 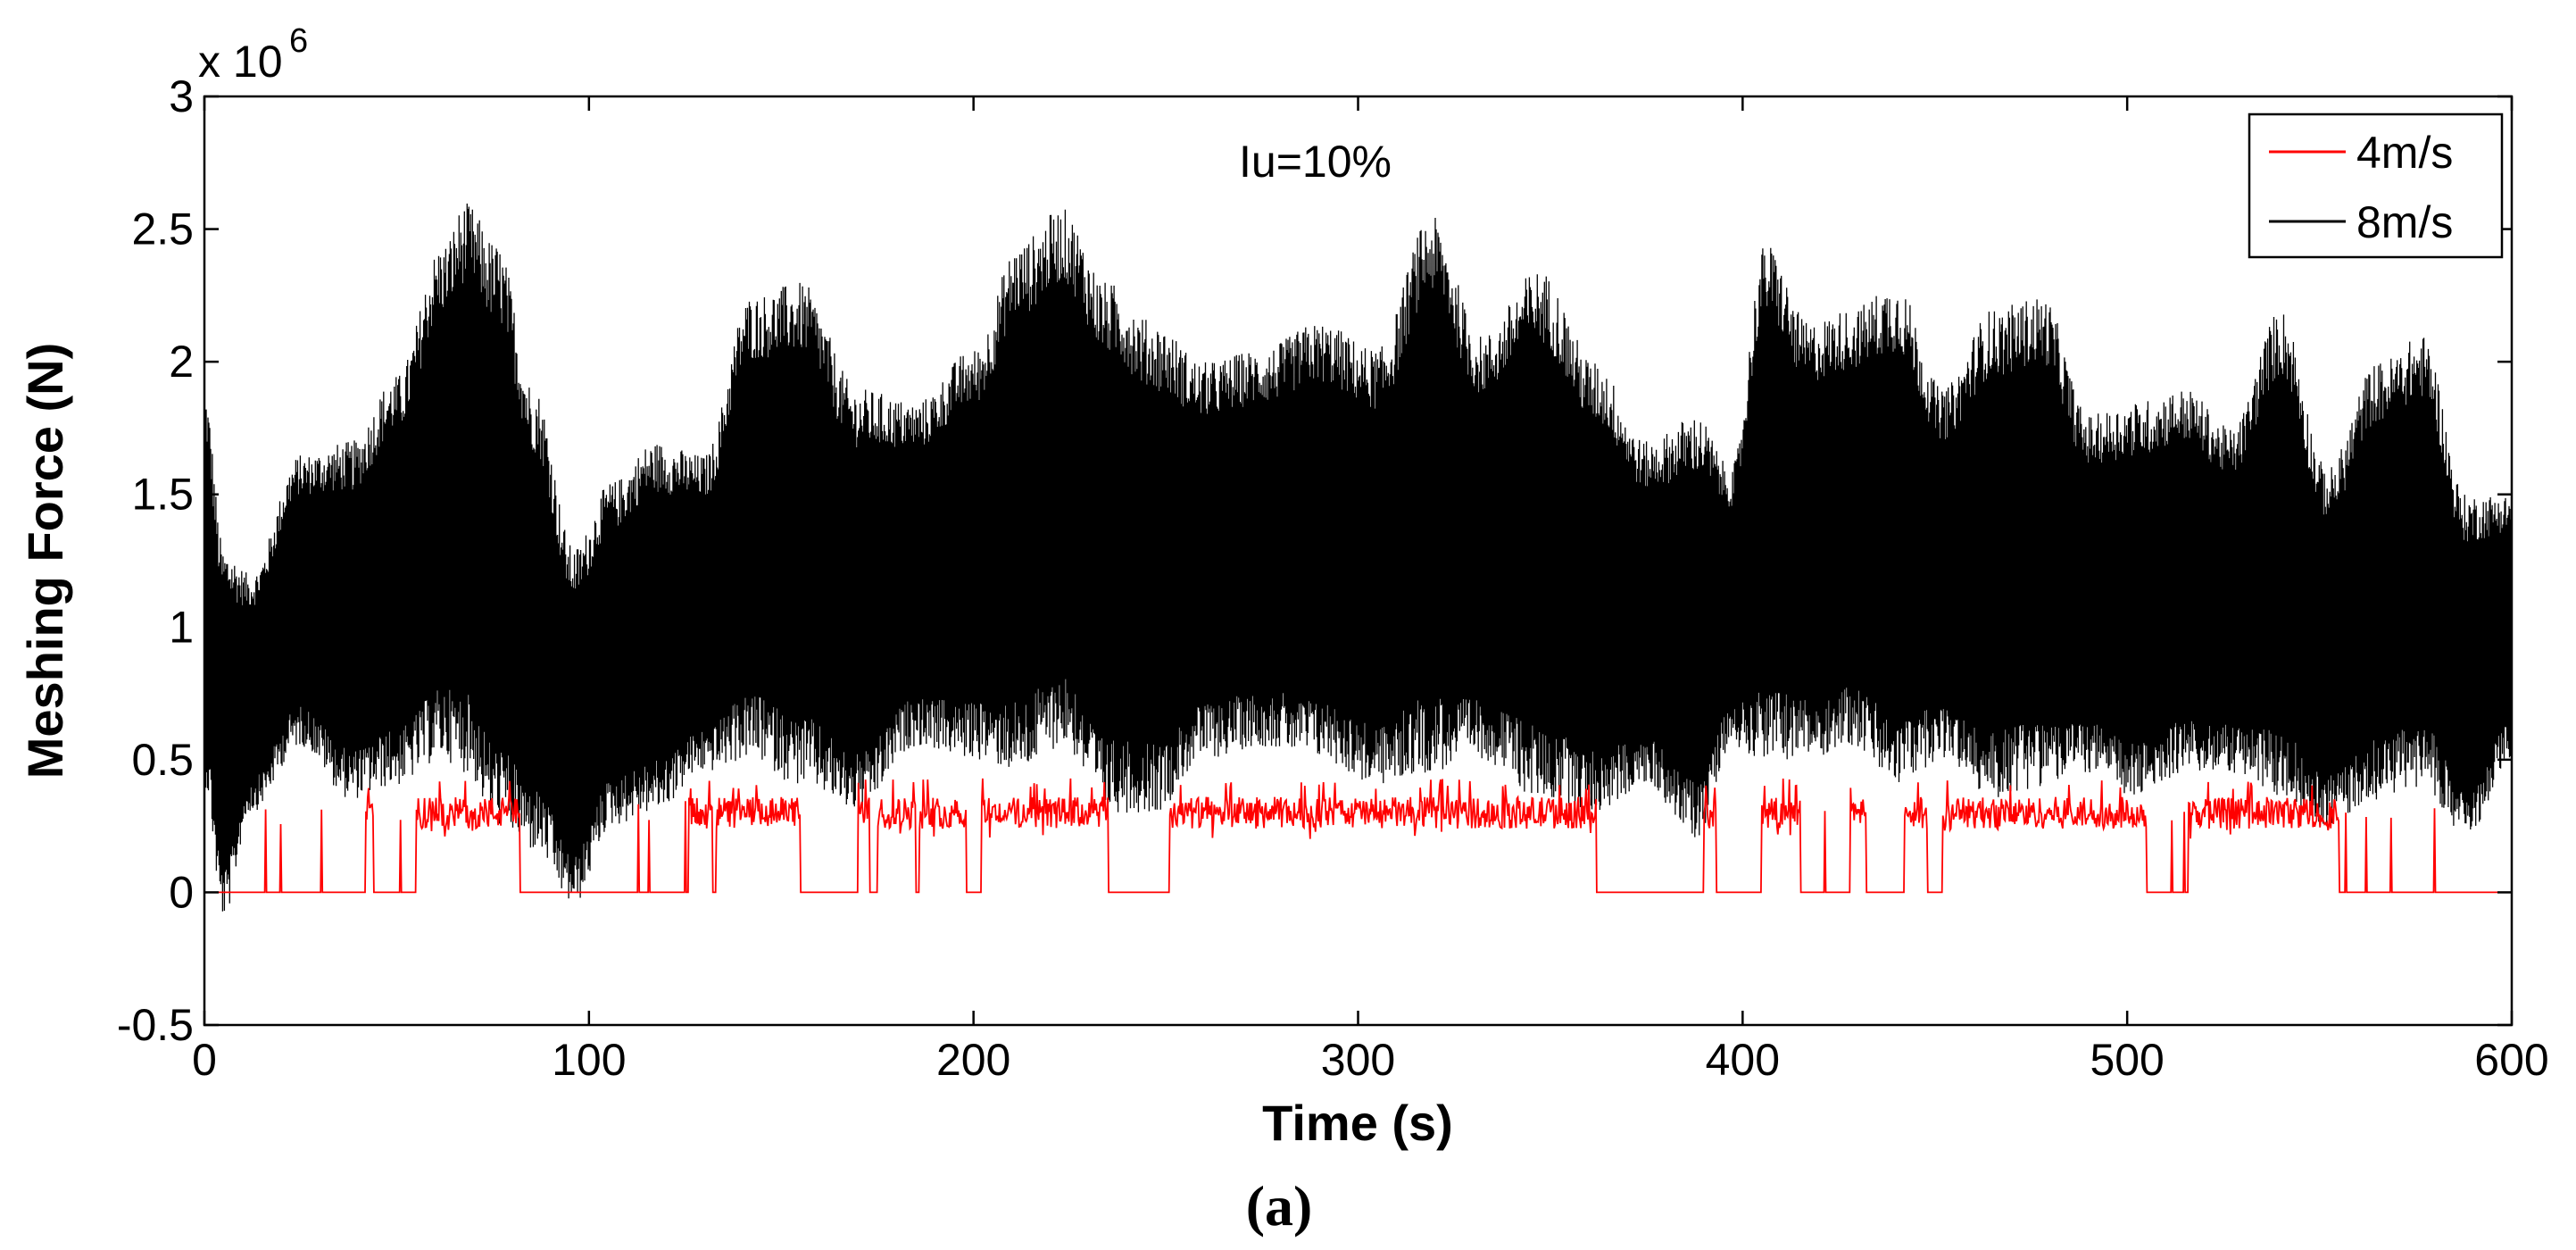 I want to click on y-tick-label: 2.5, so click(x=163, y=229).